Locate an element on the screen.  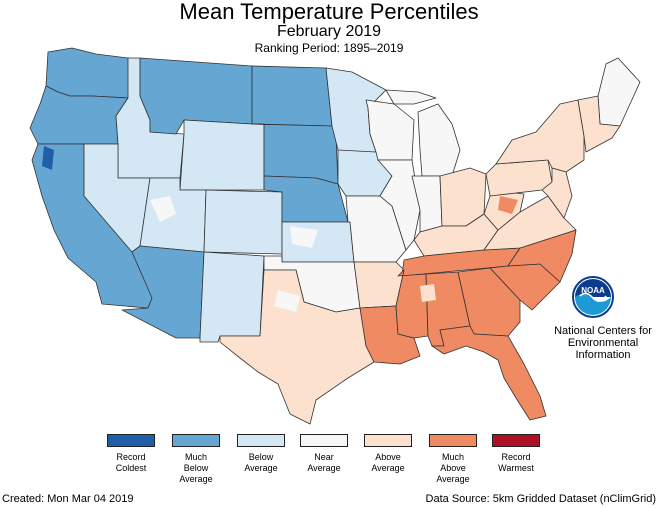
legend-label: Below Average is located at coordinates (261, 462).